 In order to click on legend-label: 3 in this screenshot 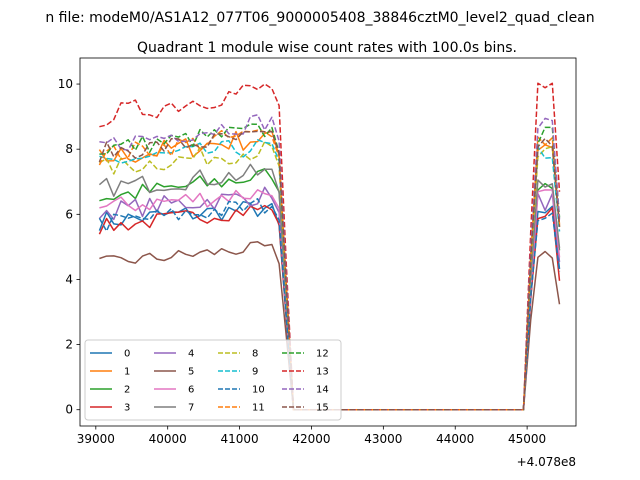, I will do `click(127, 408)`.